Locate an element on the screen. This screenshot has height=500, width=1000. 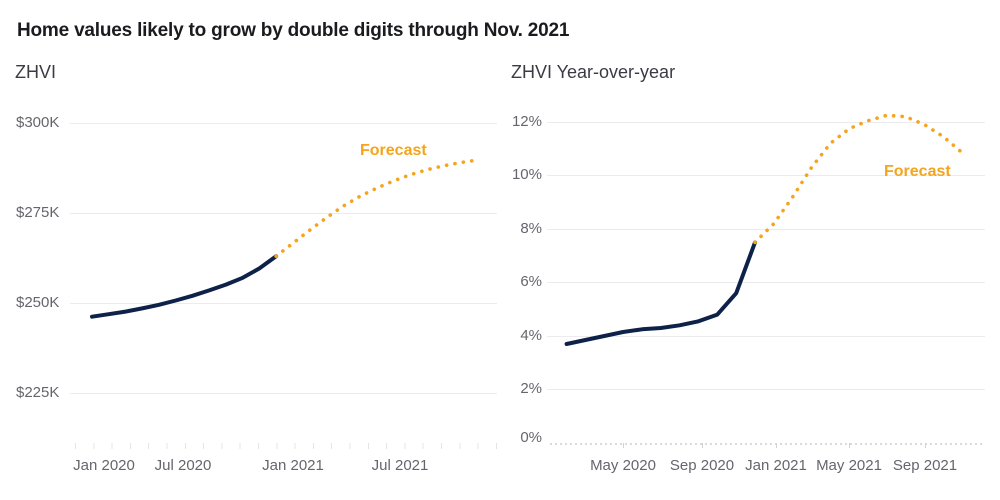
gridline-225k is located at coordinates (283, 393).